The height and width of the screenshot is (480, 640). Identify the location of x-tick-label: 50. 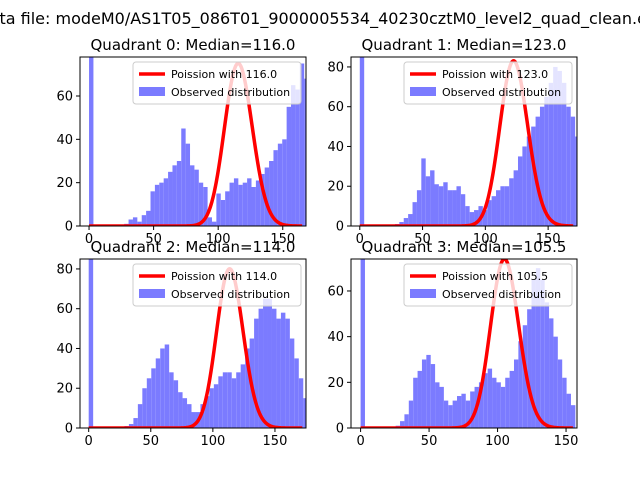
(153, 239).